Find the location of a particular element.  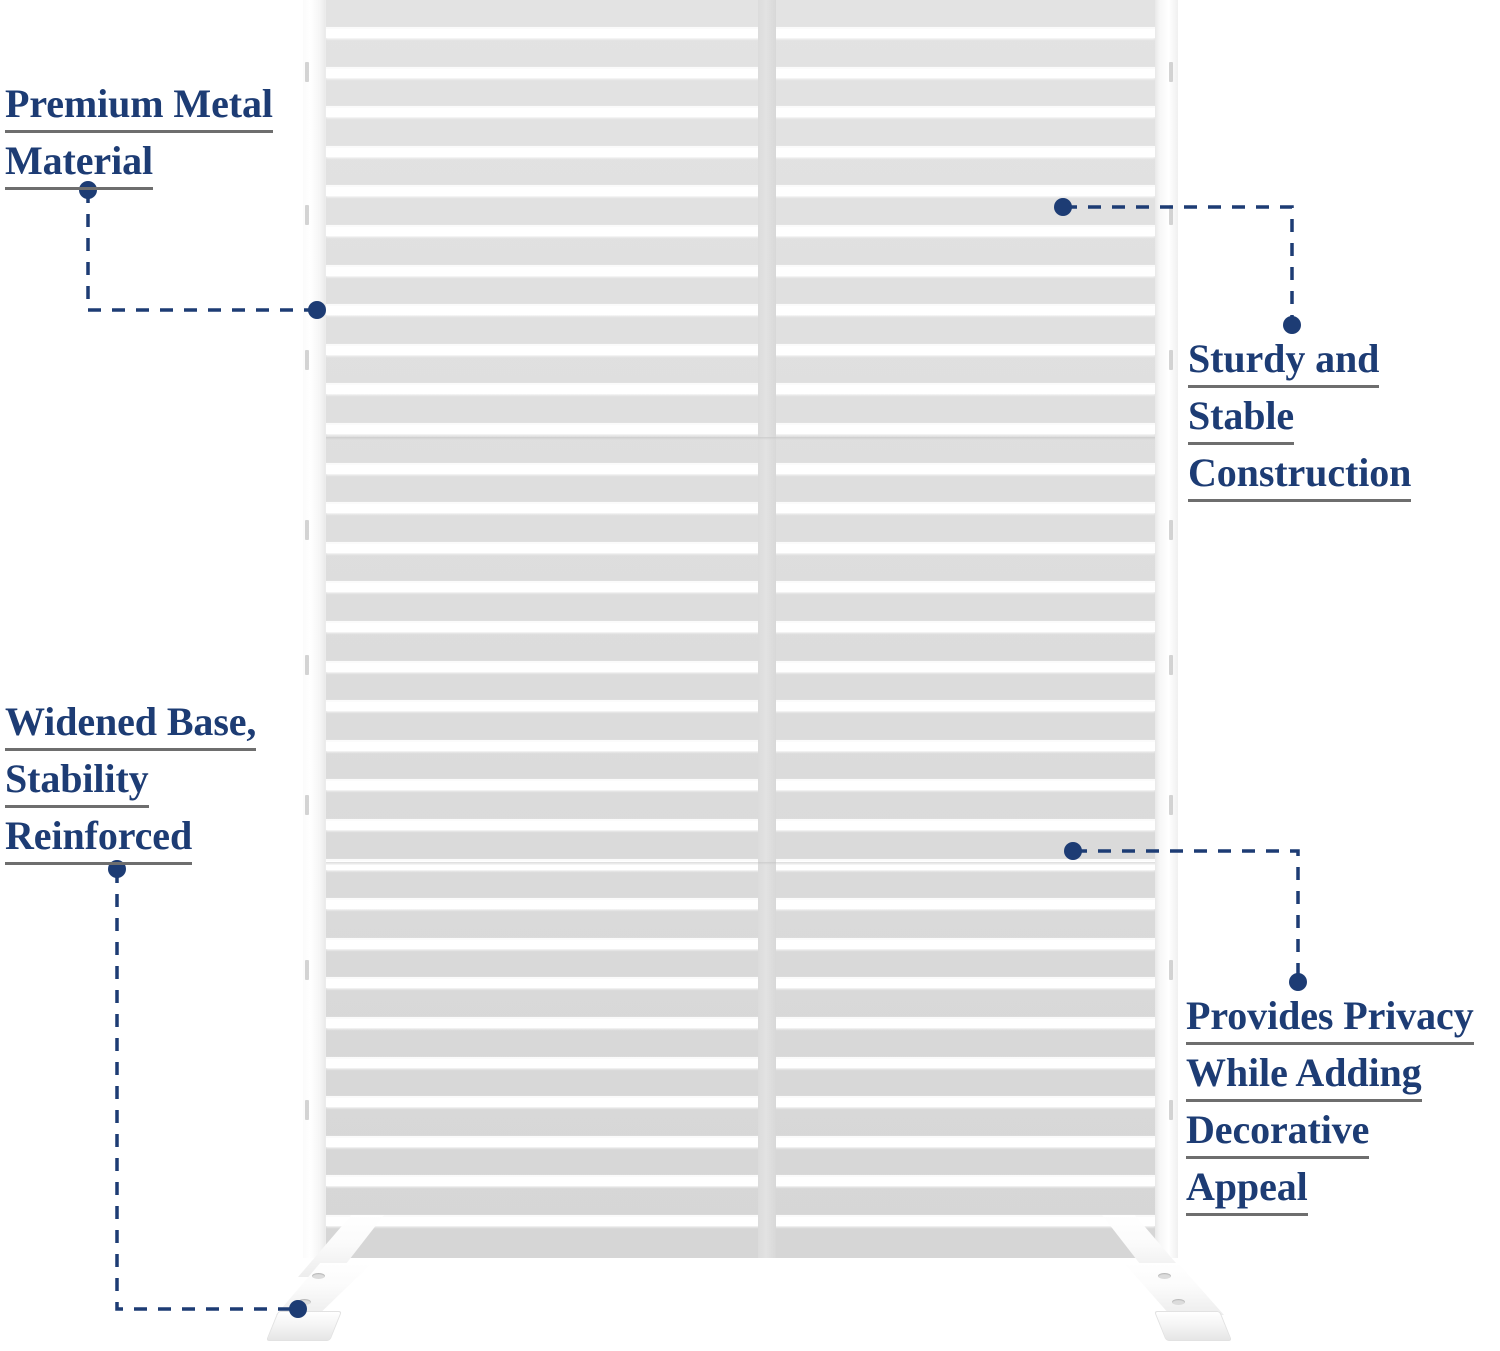

callout-line: Provides Privacy is located at coordinates (1330, 1017).